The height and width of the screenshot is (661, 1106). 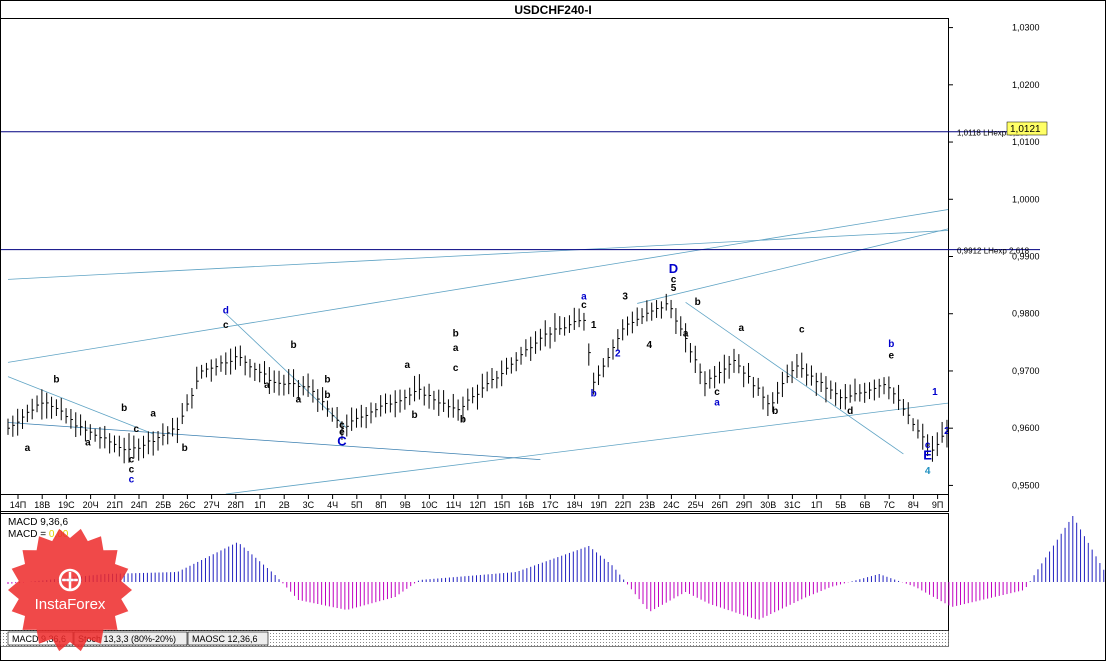 I want to click on x-tick-label: 8Ч, so click(x=913, y=505).